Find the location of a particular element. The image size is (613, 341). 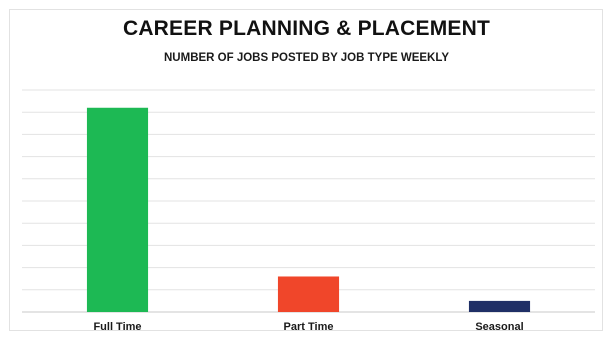

x-tick-labels: Full Time Part Time Seasonal is located at coordinates (308, 327).